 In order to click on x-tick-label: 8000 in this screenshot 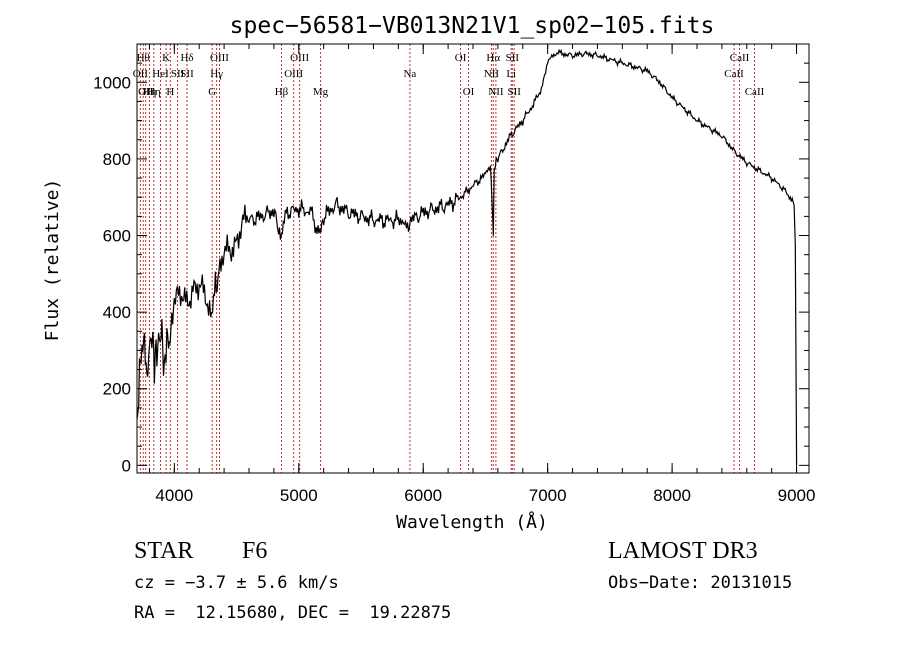, I will do `click(672, 495)`.